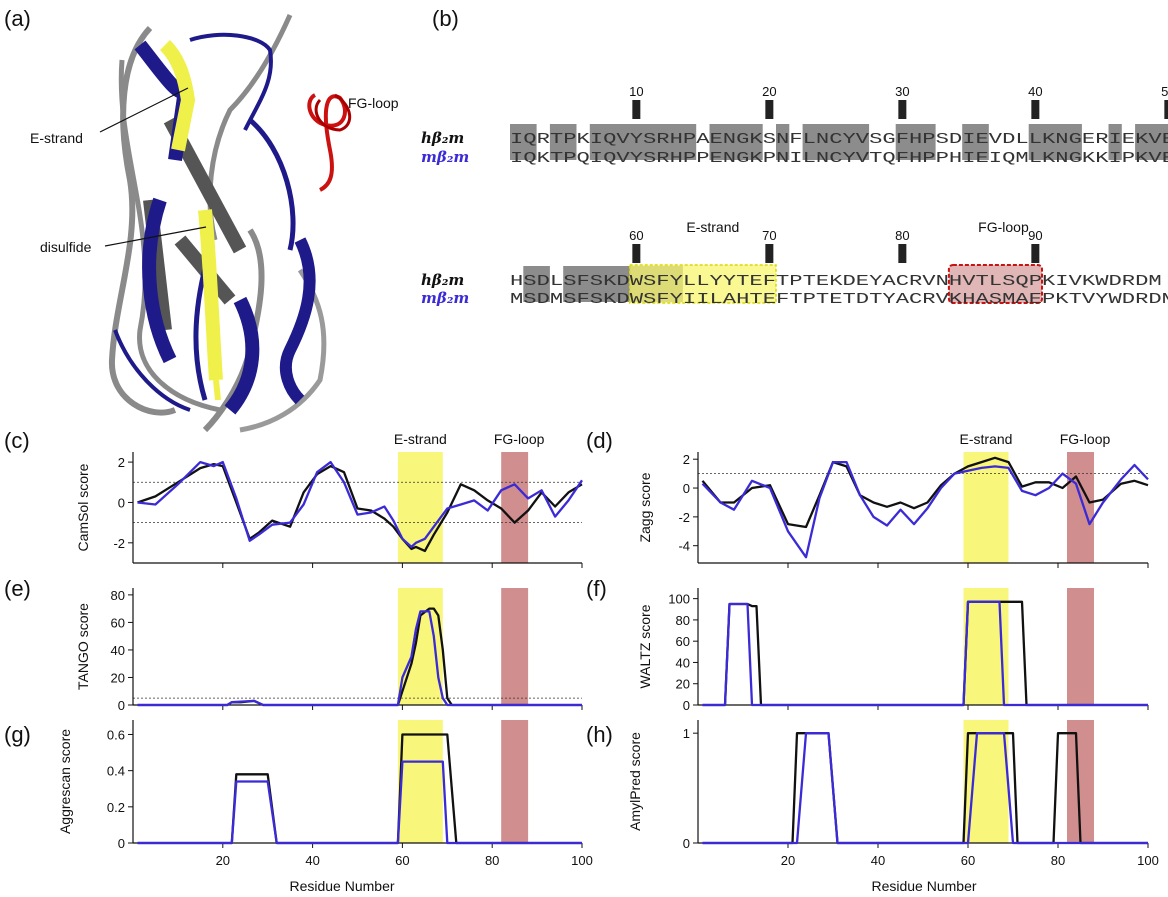  What do you see at coordinates (155, 236) in the screenshot?
I see `disulfide-pointer` at bounding box center [155, 236].